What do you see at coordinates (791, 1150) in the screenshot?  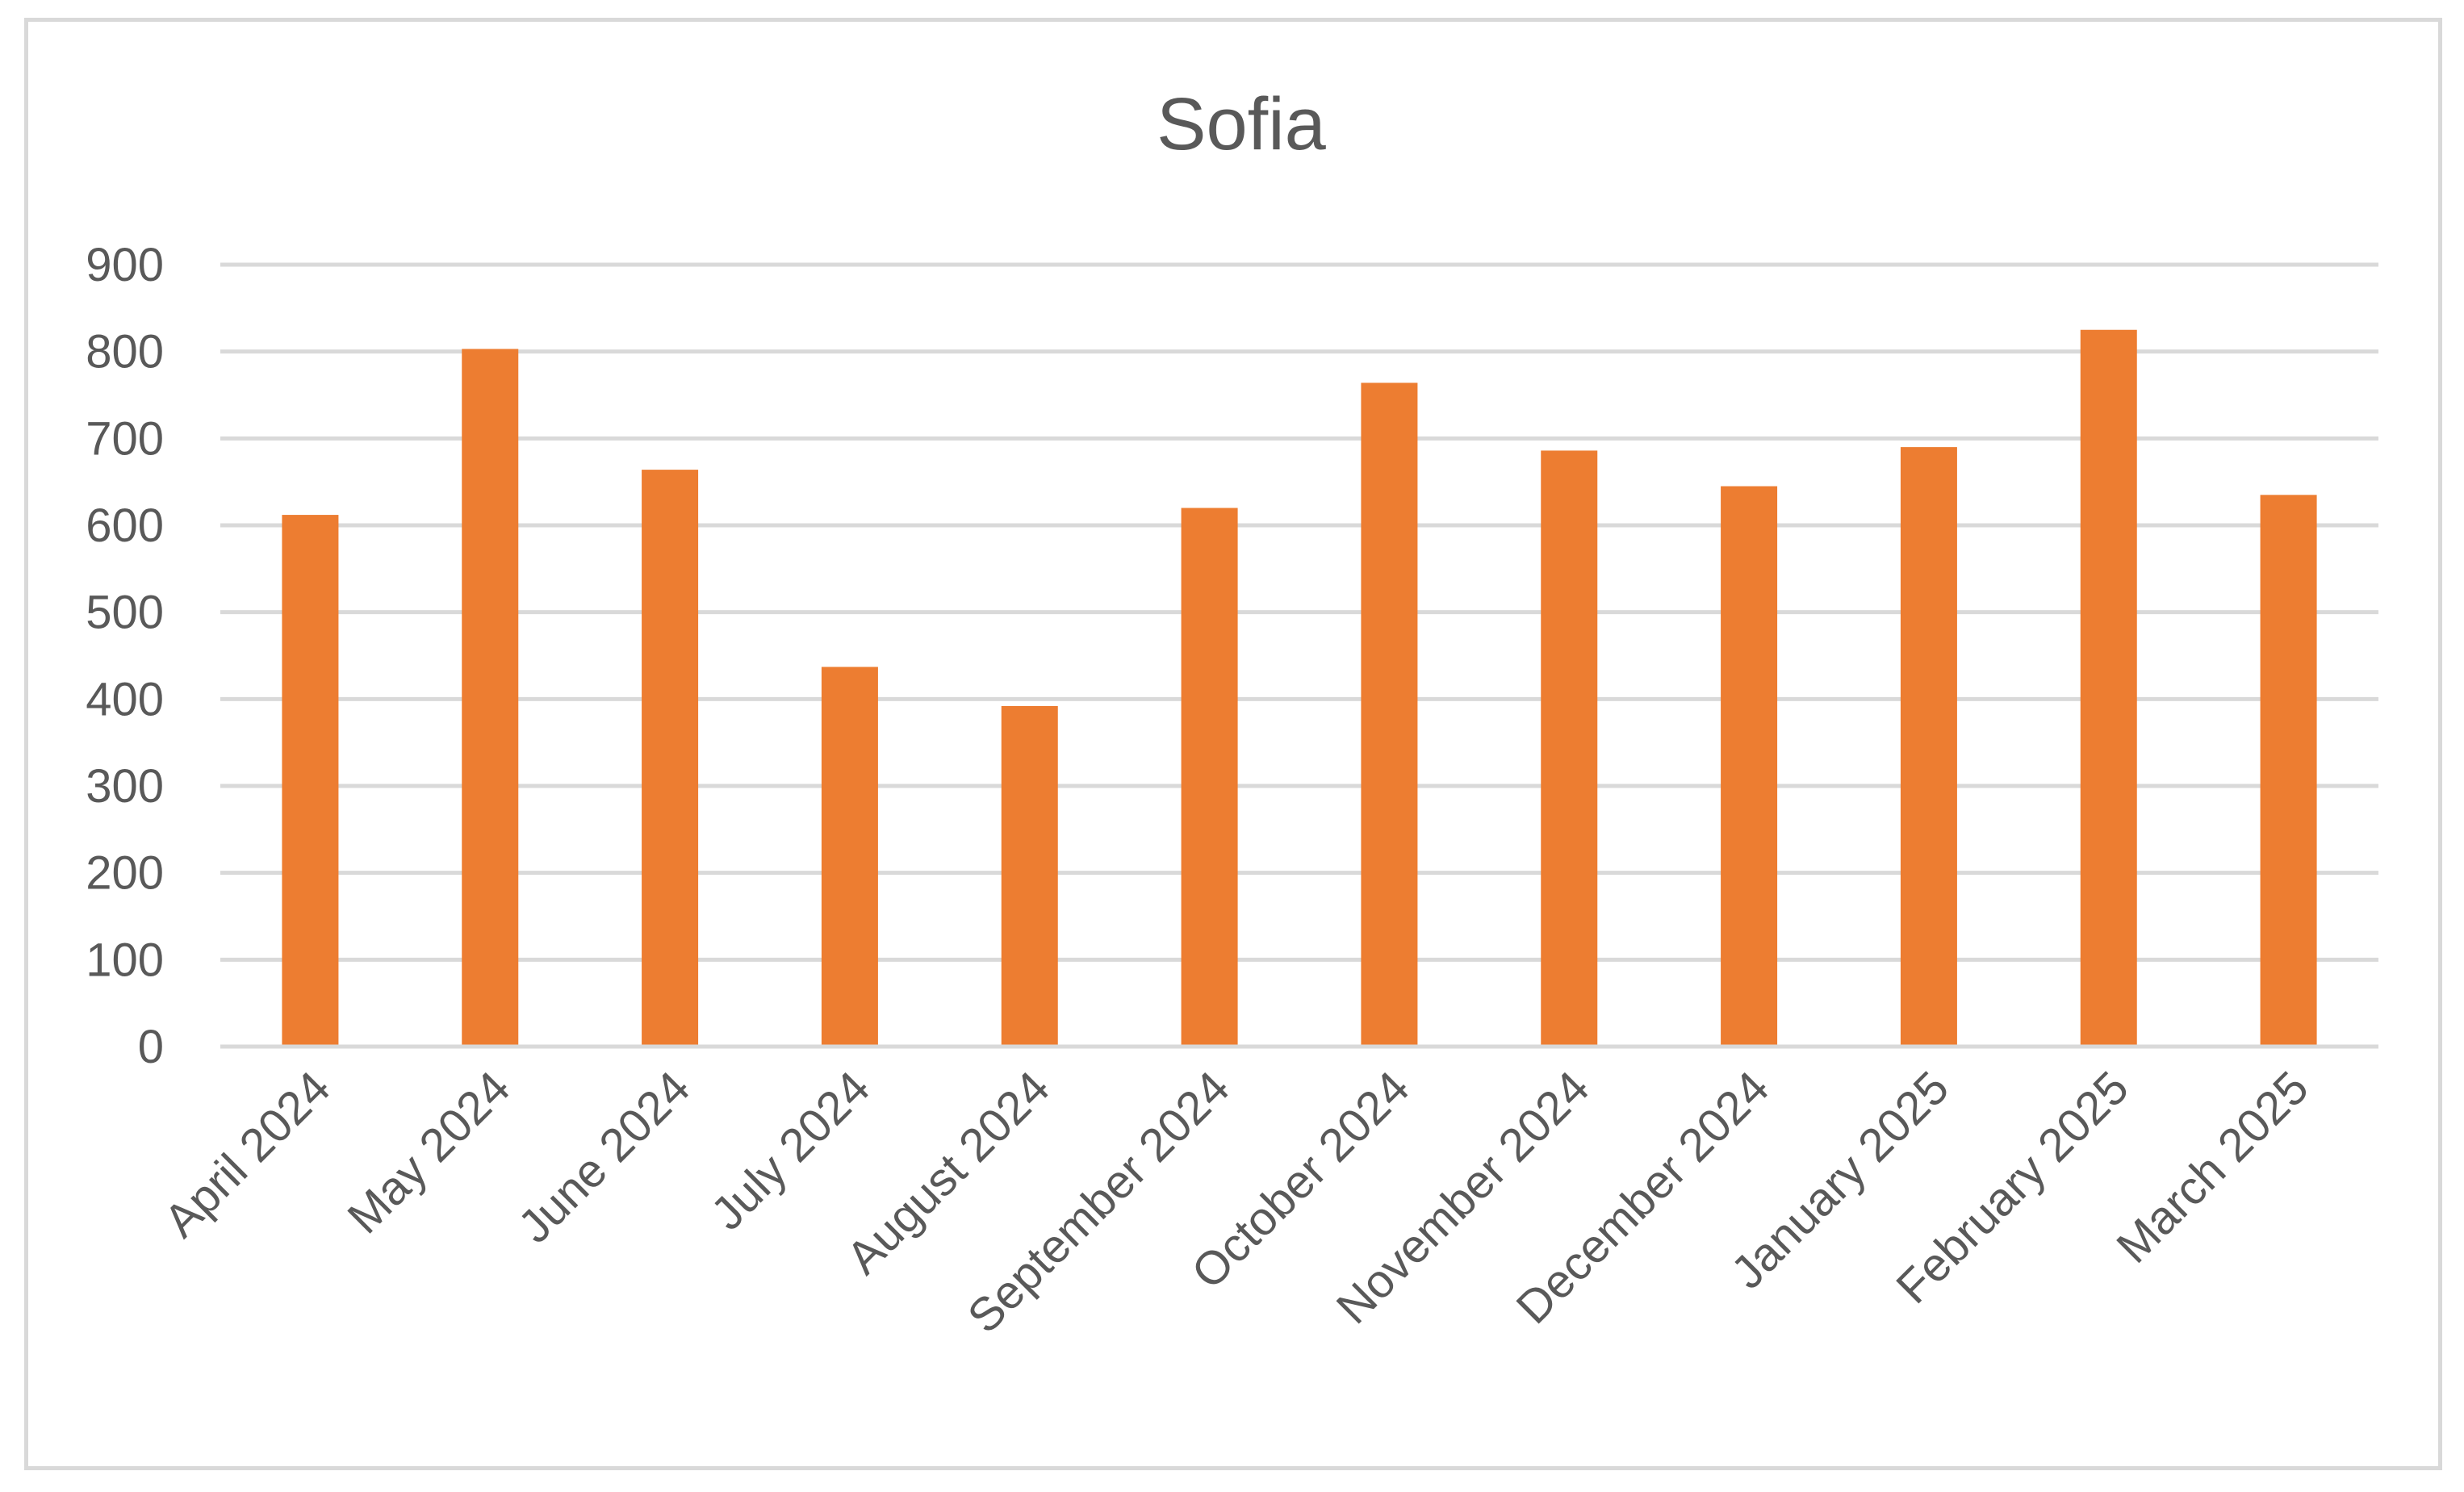 I see `x-category-label: July 2024` at bounding box center [791, 1150].